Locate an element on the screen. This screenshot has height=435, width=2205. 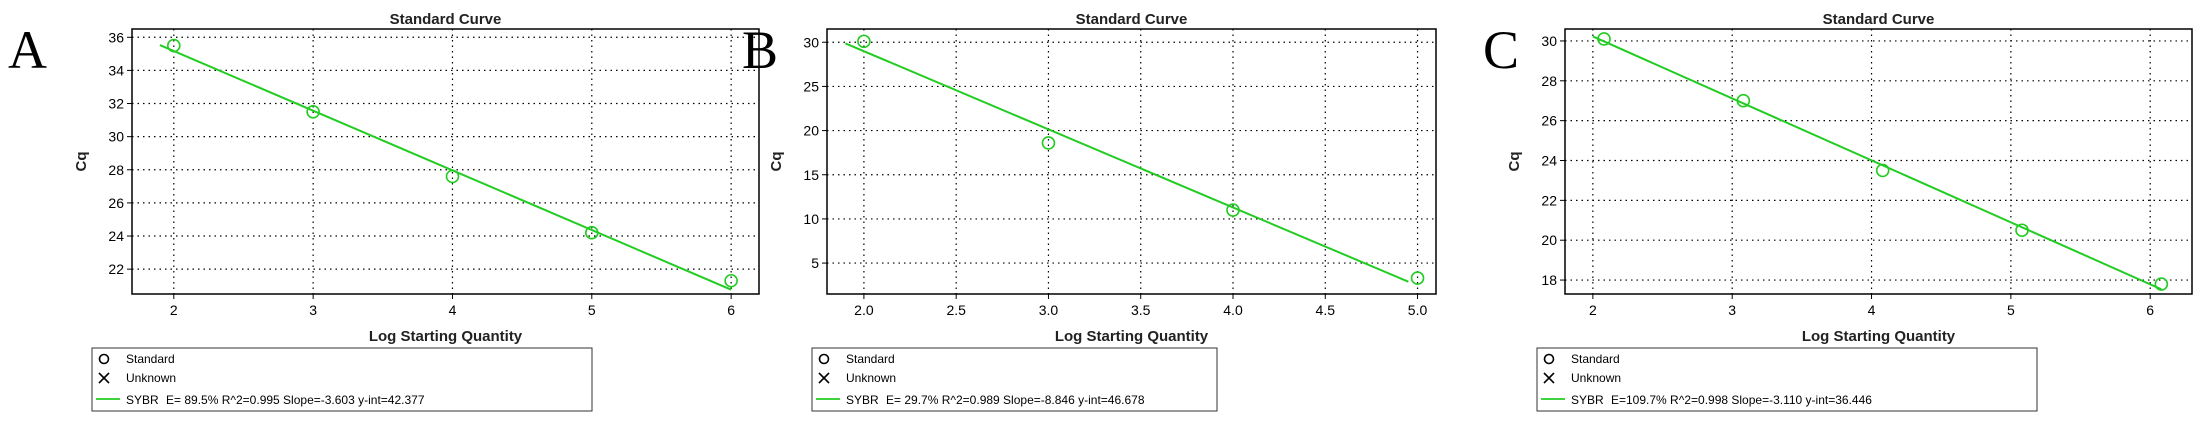
panel-letter: B is located at coordinates (760, 50).